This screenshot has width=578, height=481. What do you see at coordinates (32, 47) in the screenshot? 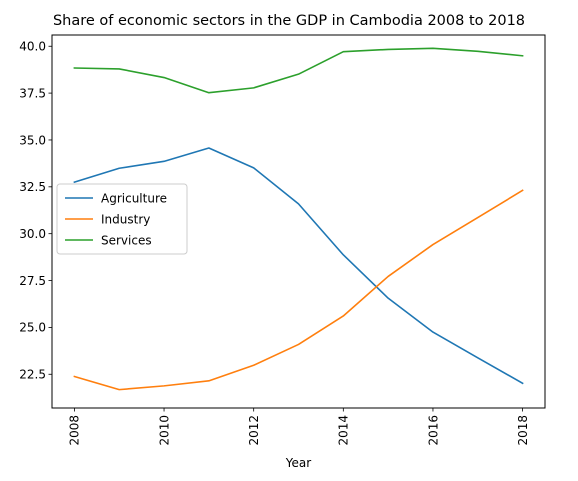
I see `y-tick-label: 40.0` at bounding box center [32, 47].